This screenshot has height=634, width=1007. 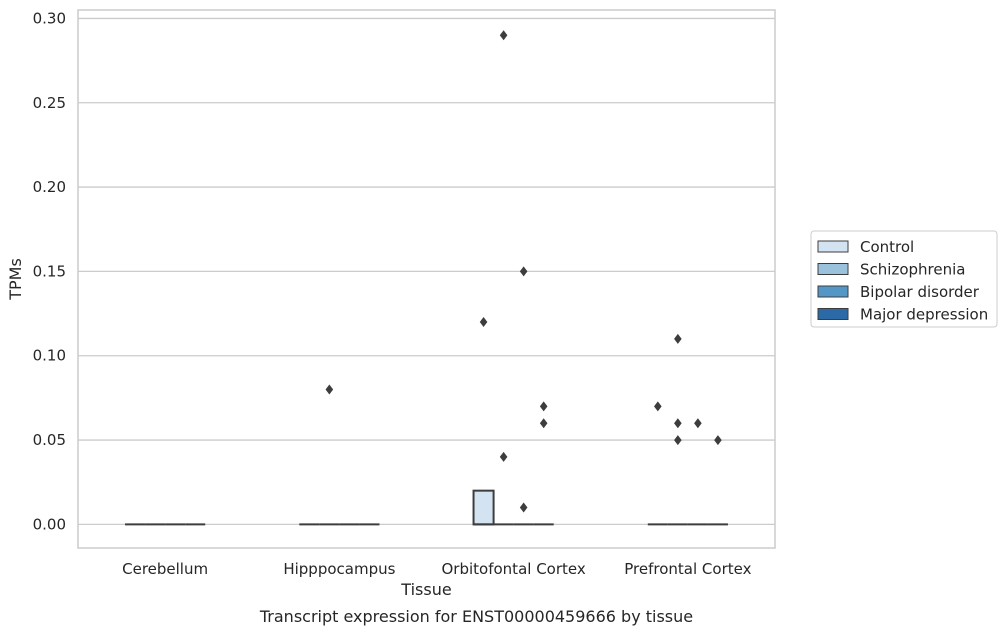 What do you see at coordinates (920, 292) in the screenshot?
I see `legend-label: Bipolar disorder` at bounding box center [920, 292].